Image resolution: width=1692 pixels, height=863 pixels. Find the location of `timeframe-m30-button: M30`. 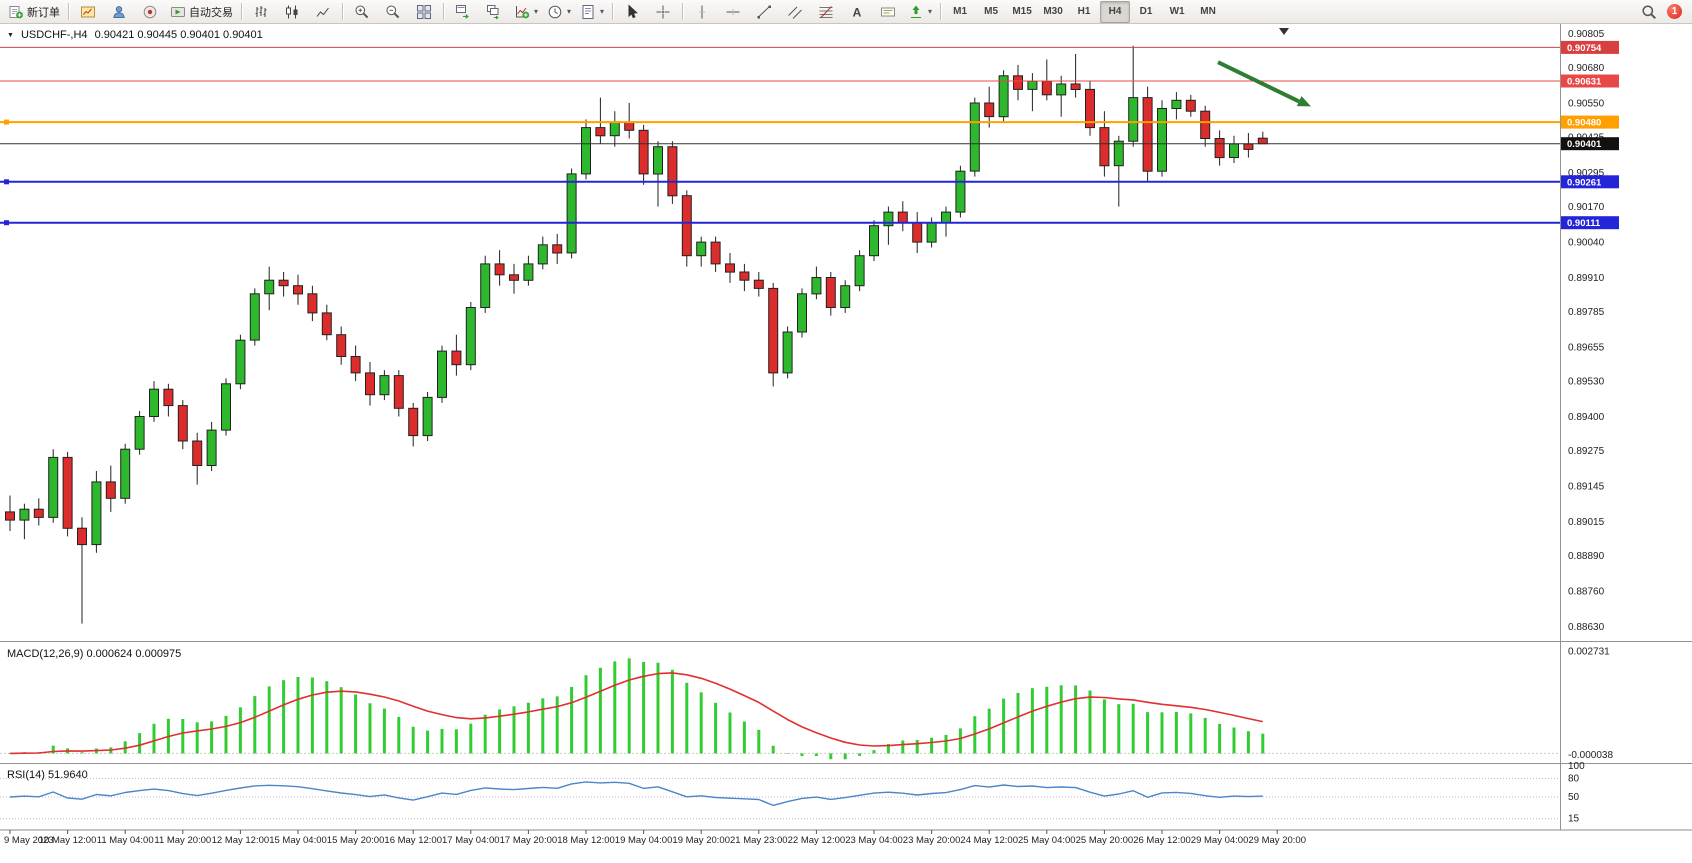

timeframe-m30-button: M30 is located at coordinates (1053, 12).